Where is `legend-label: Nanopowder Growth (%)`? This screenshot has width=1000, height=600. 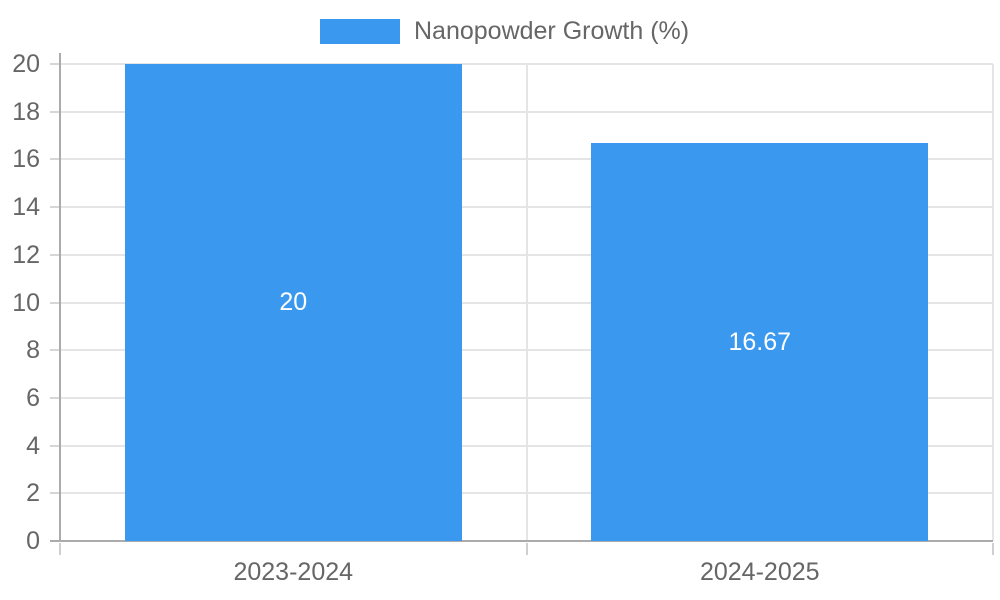
legend-label: Nanopowder Growth (%) is located at coordinates (552, 31).